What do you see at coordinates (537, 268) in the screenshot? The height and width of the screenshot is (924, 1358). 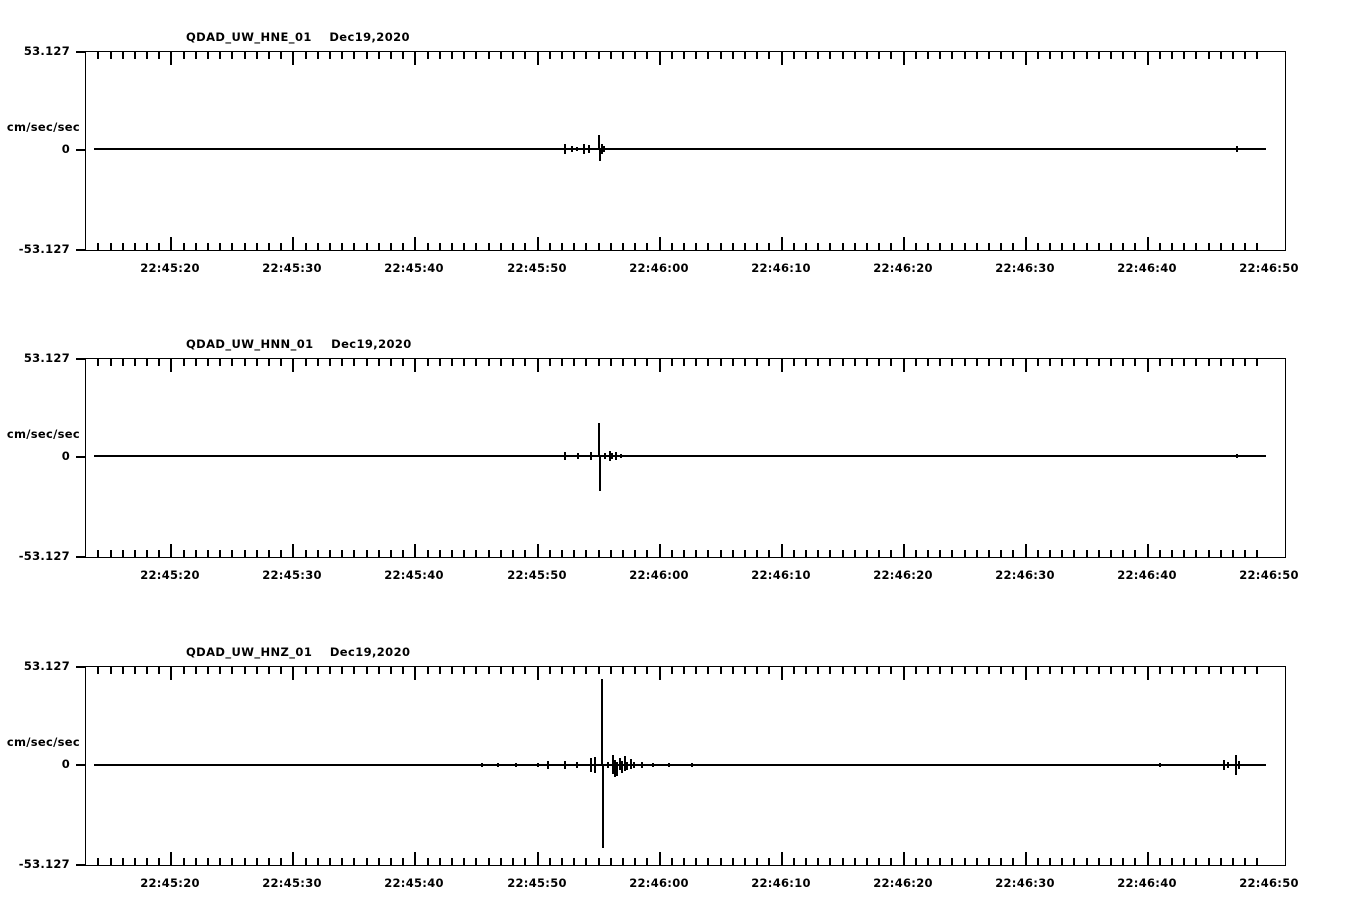 I see `x-tick-label-3-hne: 22:45:50` at bounding box center [537, 268].